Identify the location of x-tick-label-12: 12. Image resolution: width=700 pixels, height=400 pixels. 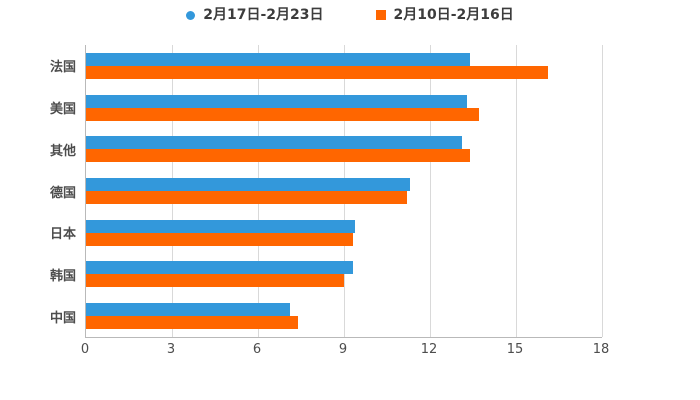
(429, 349).